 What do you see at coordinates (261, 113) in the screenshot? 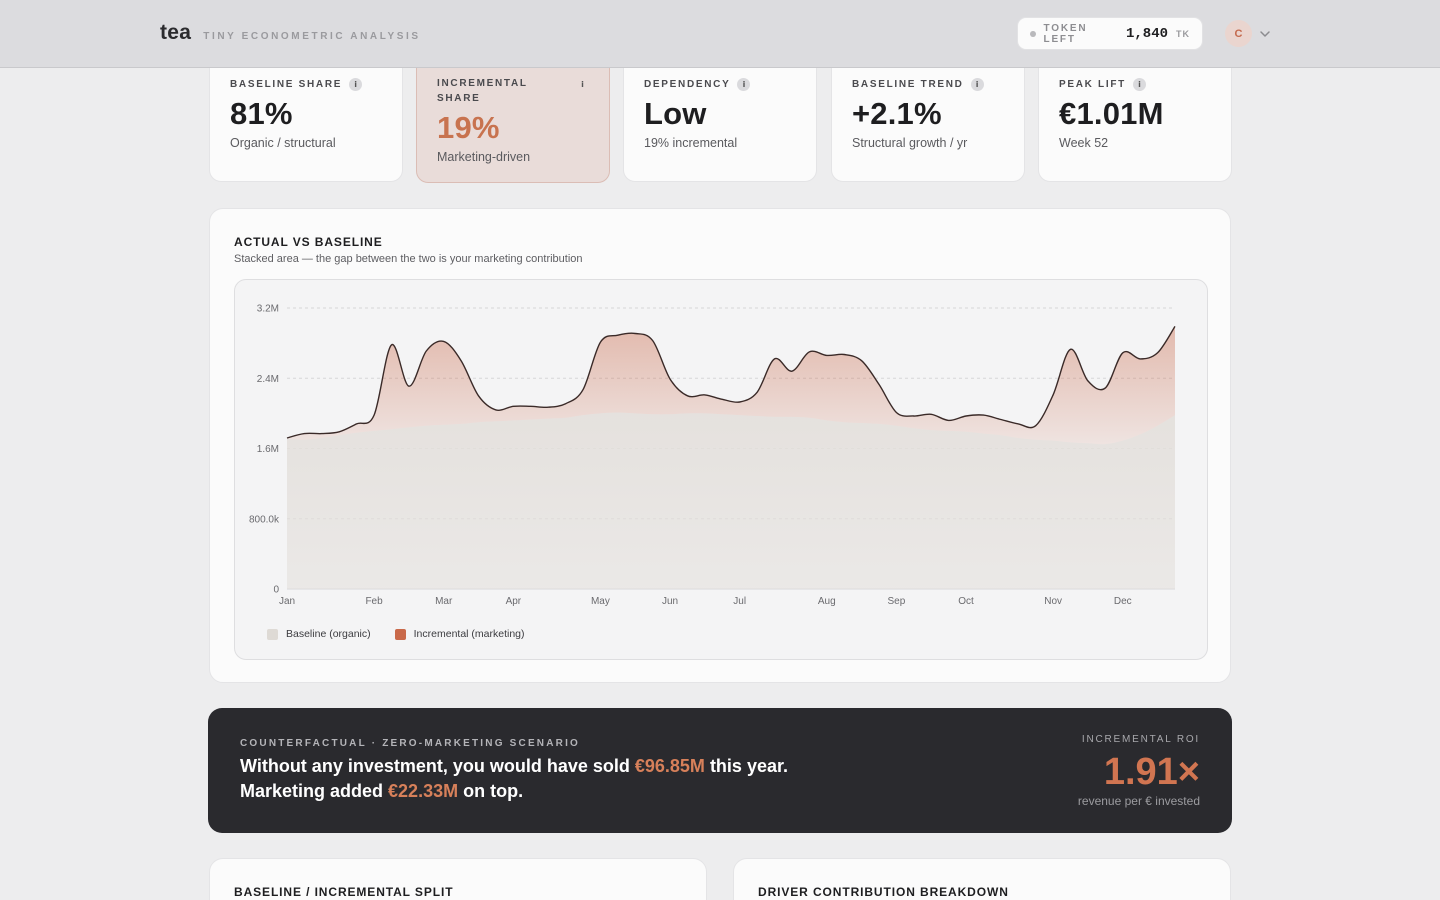
I see `kpi-value: 81%` at bounding box center [261, 113].